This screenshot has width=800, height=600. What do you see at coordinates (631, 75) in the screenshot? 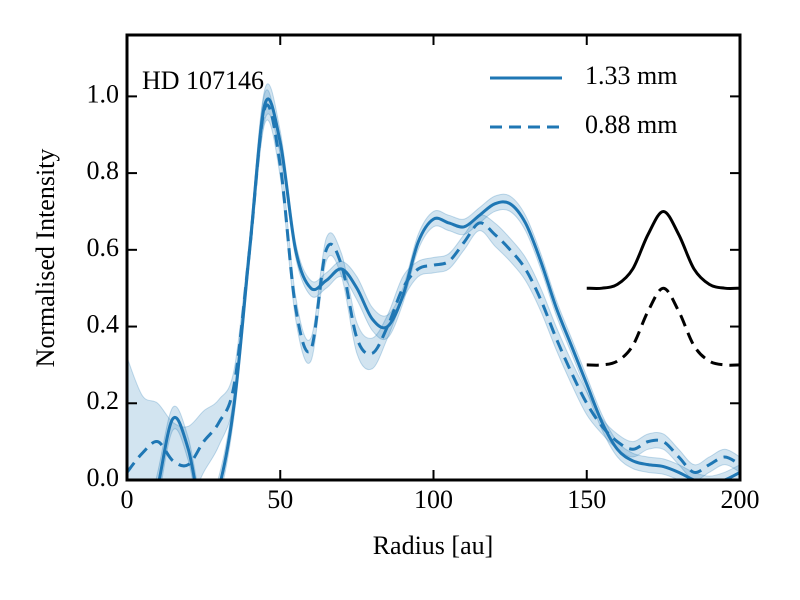
I see `legend-label: 1.33 mm` at bounding box center [631, 75].